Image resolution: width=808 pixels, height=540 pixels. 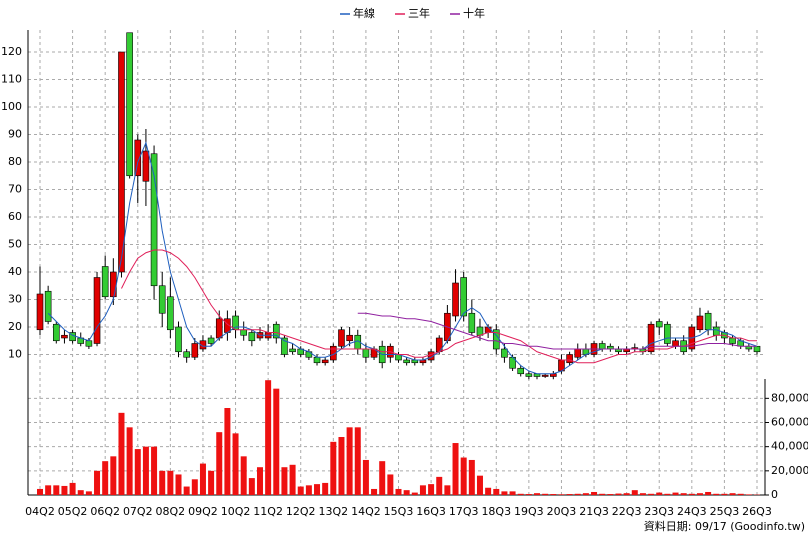 What do you see at coordinates (11, 79) in the screenshot?
I see `y-tick-label: 110` at bounding box center [11, 79].